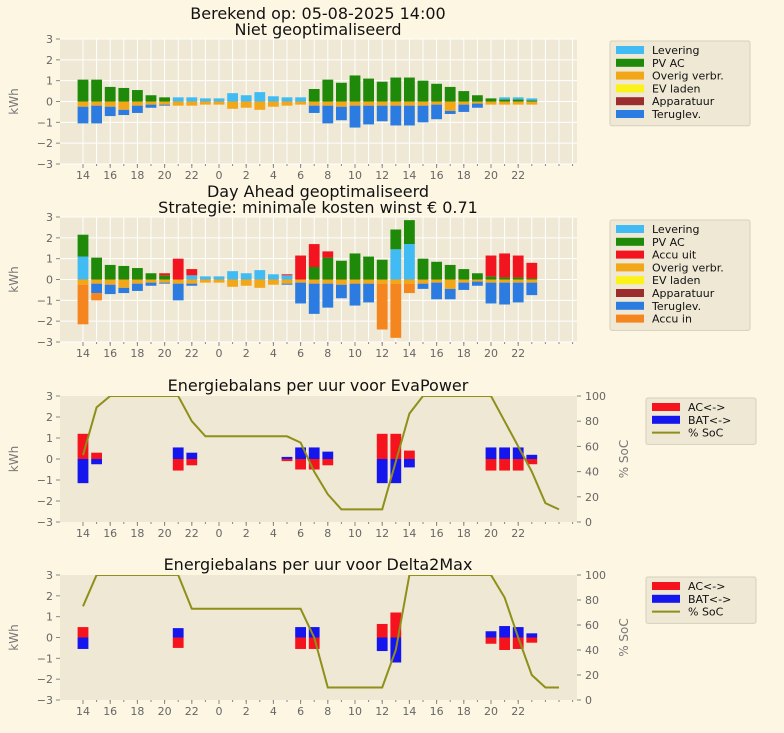 The height and width of the screenshot is (733, 784). What do you see at coordinates (676, 114) in the screenshot?
I see `legend-label-teruglev: Teruglev.` at bounding box center [676, 114].